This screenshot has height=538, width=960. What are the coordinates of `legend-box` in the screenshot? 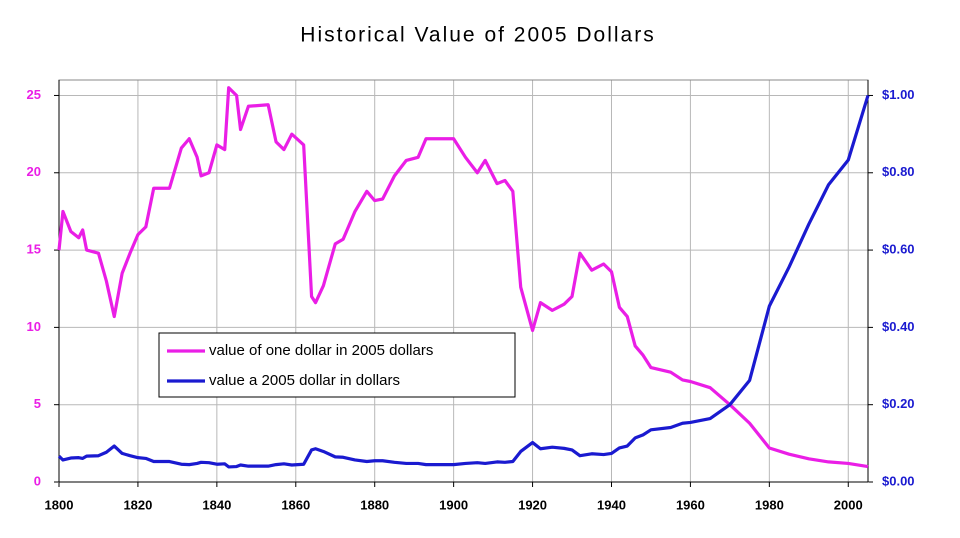 It's located at (337, 365).